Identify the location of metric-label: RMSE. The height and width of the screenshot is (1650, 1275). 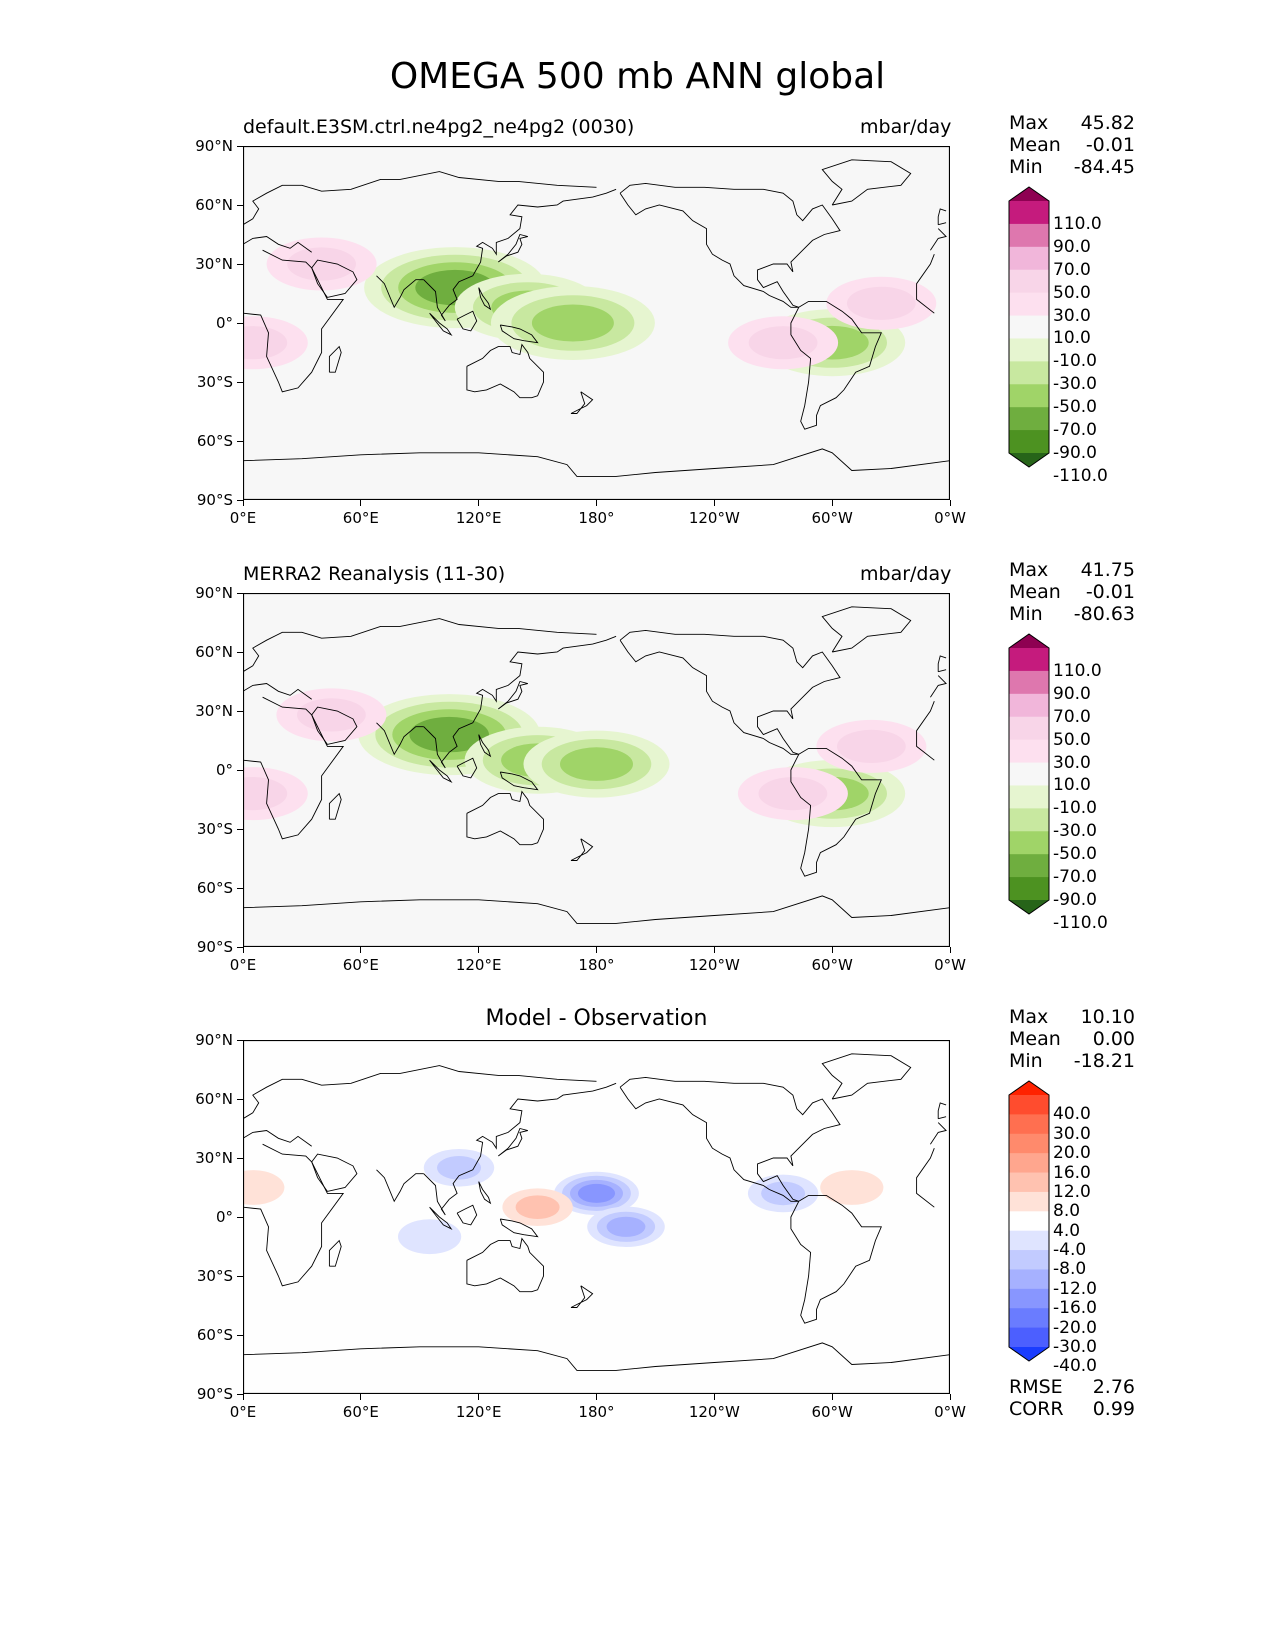
(1036, 1387).